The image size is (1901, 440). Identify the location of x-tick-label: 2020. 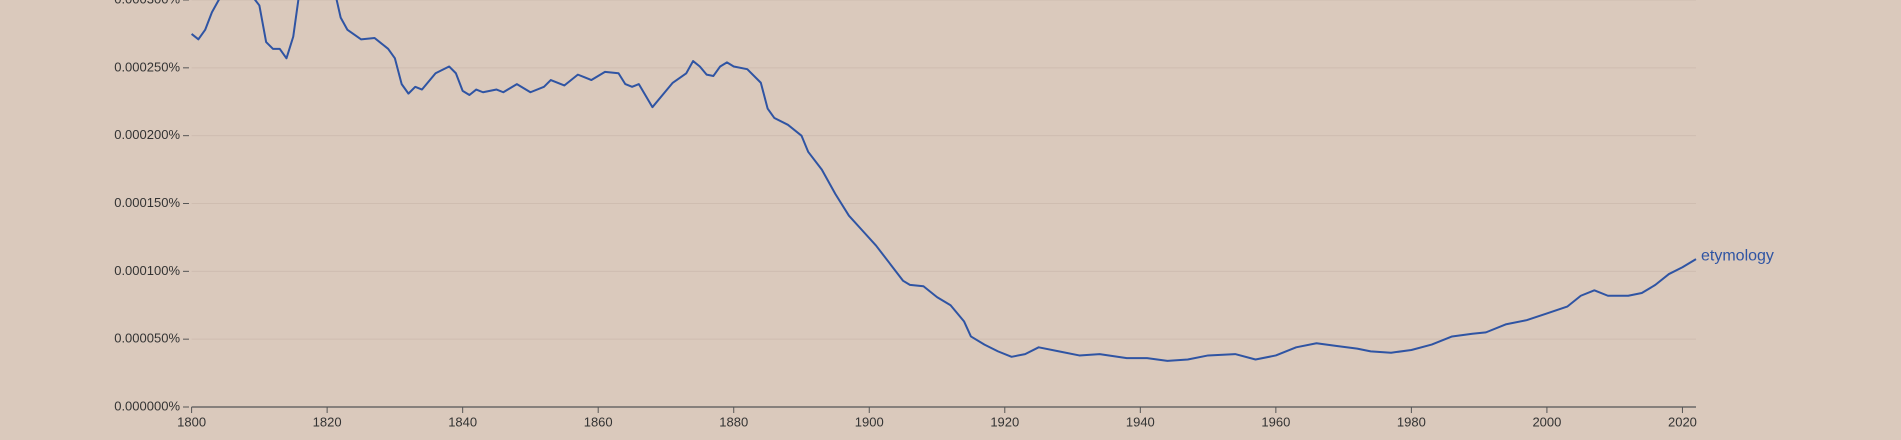
(1682, 421).